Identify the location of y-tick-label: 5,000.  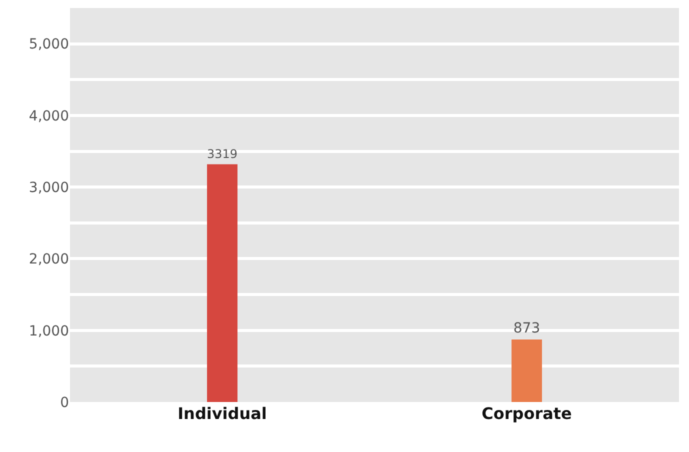
(48, 44).